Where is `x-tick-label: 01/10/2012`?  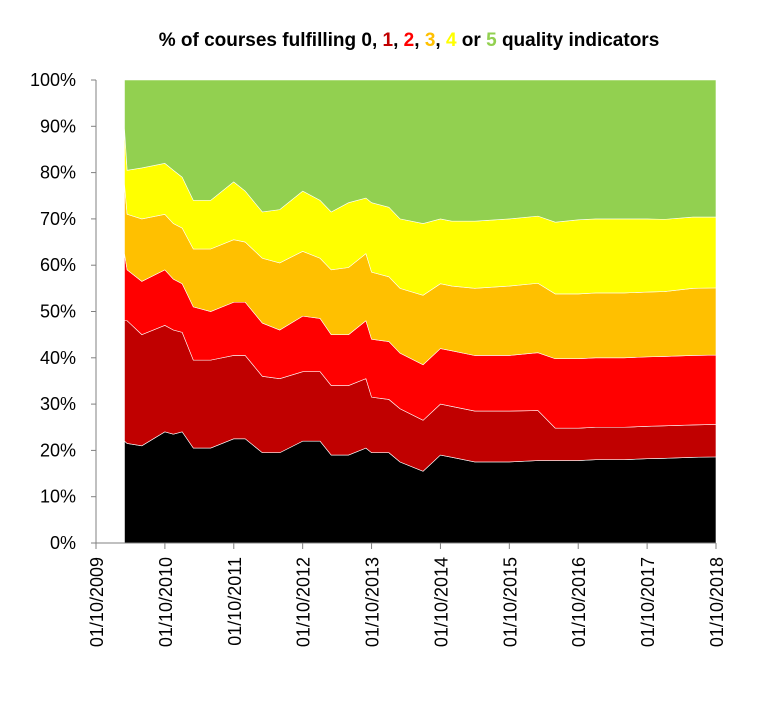 x-tick-label: 01/10/2012 is located at coordinates (304, 602).